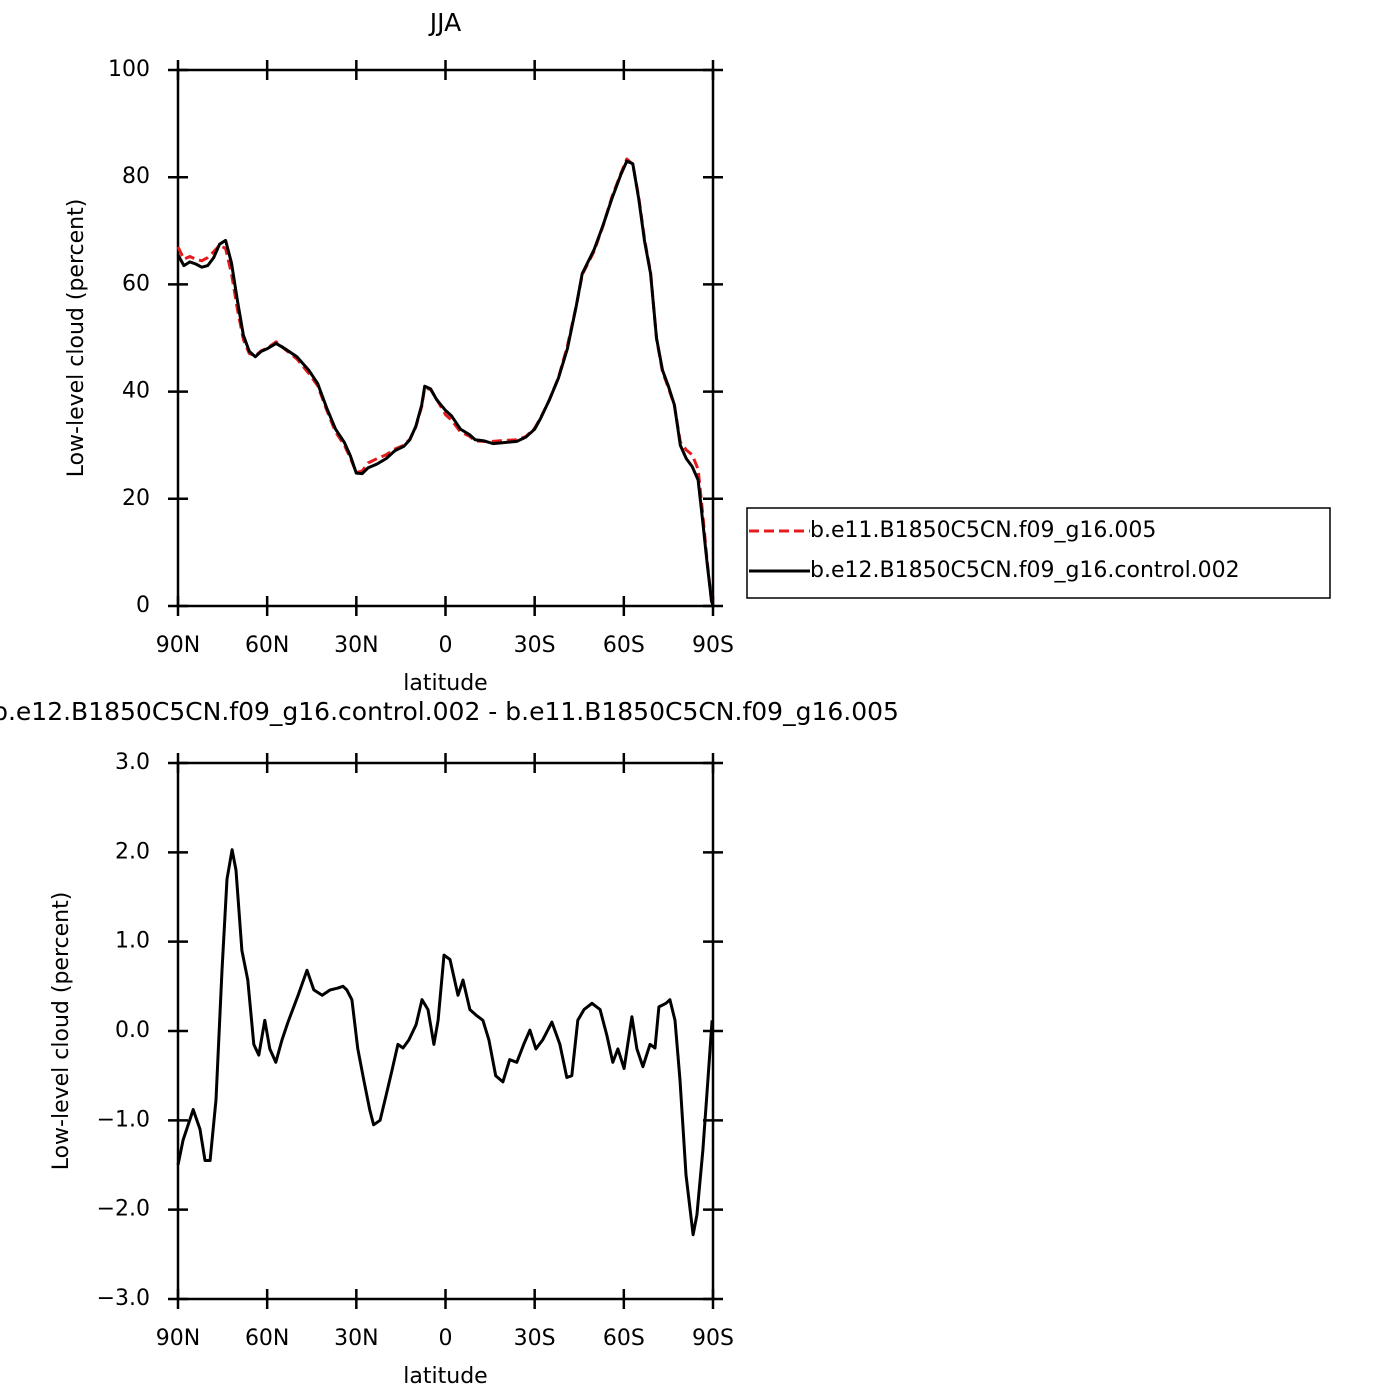 This screenshot has width=1394, height=1397. Describe the element at coordinates (1038, 553) in the screenshot. I see `legend-box` at that location.